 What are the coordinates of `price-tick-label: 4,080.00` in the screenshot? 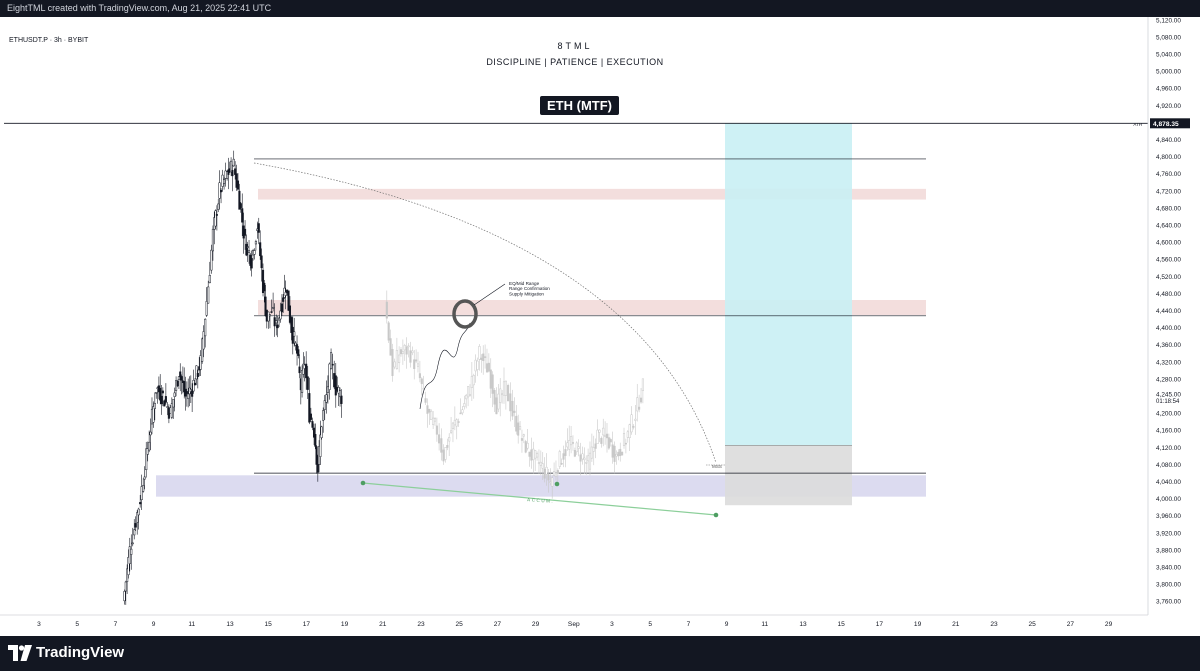 It's located at (1168, 465).